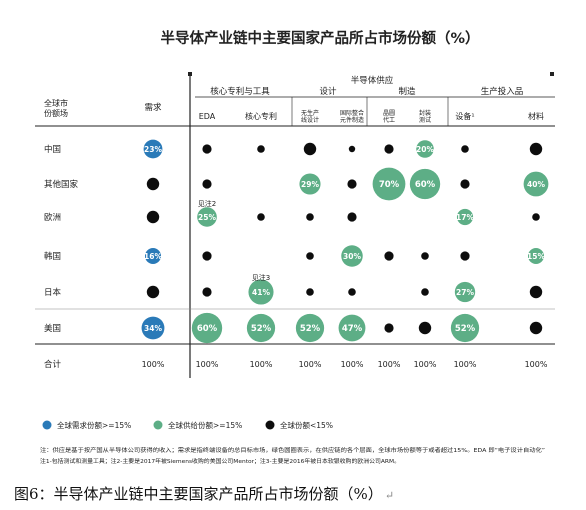 The image size is (586, 510). What do you see at coordinates (352, 120) in the screenshot?
I see `column-header-line: 元件制造` at bounding box center [352, 120].